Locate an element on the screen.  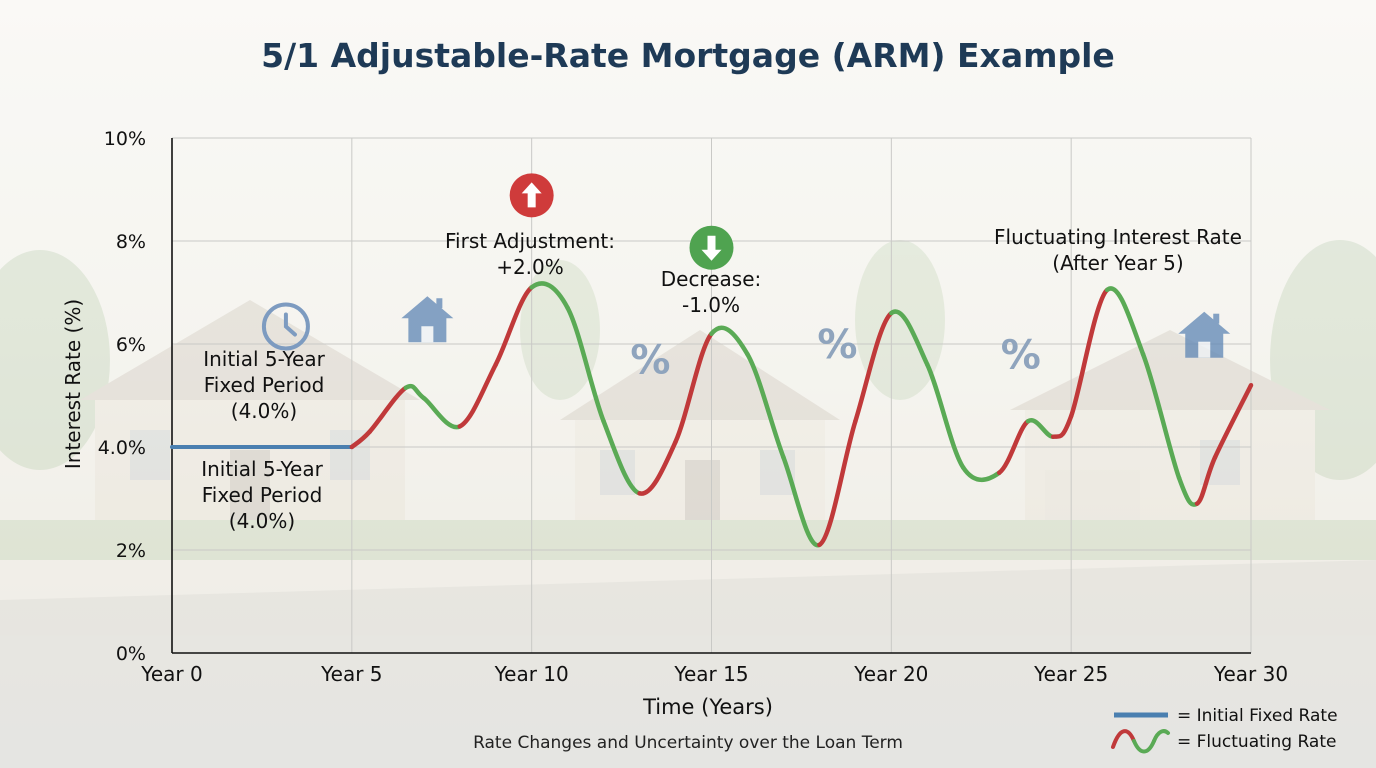
legend-item: = Fluctuating Rate is located at coordinates (1223, 741).